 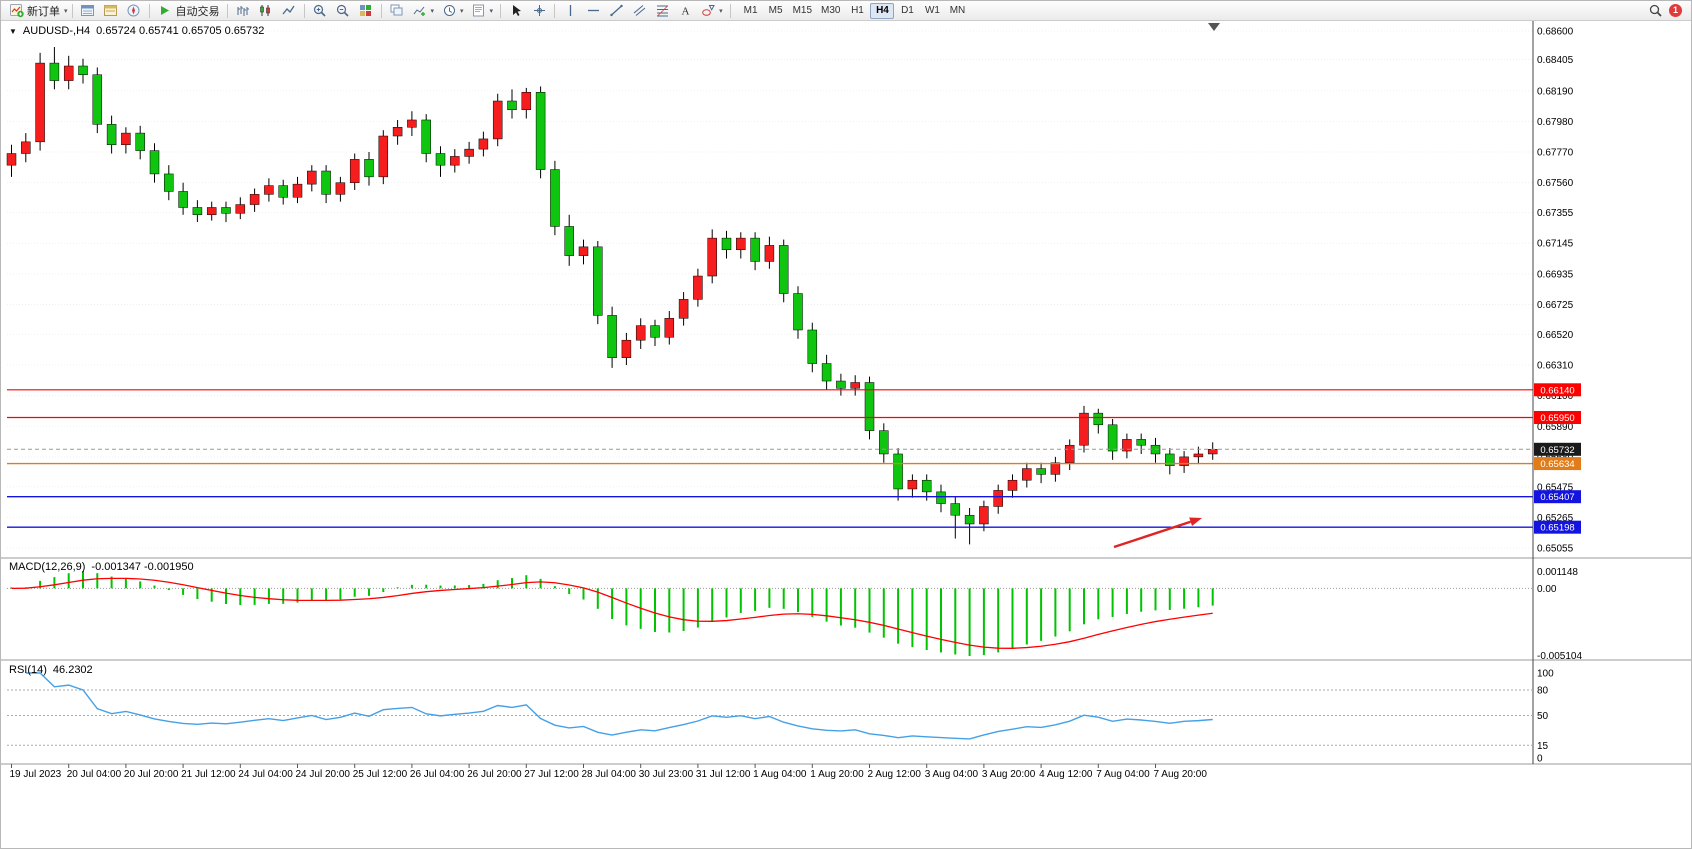 What do you see at coordinates (539, 11) in the screenshot?
I see `crosshair-button` at bounding box center [539, 11].